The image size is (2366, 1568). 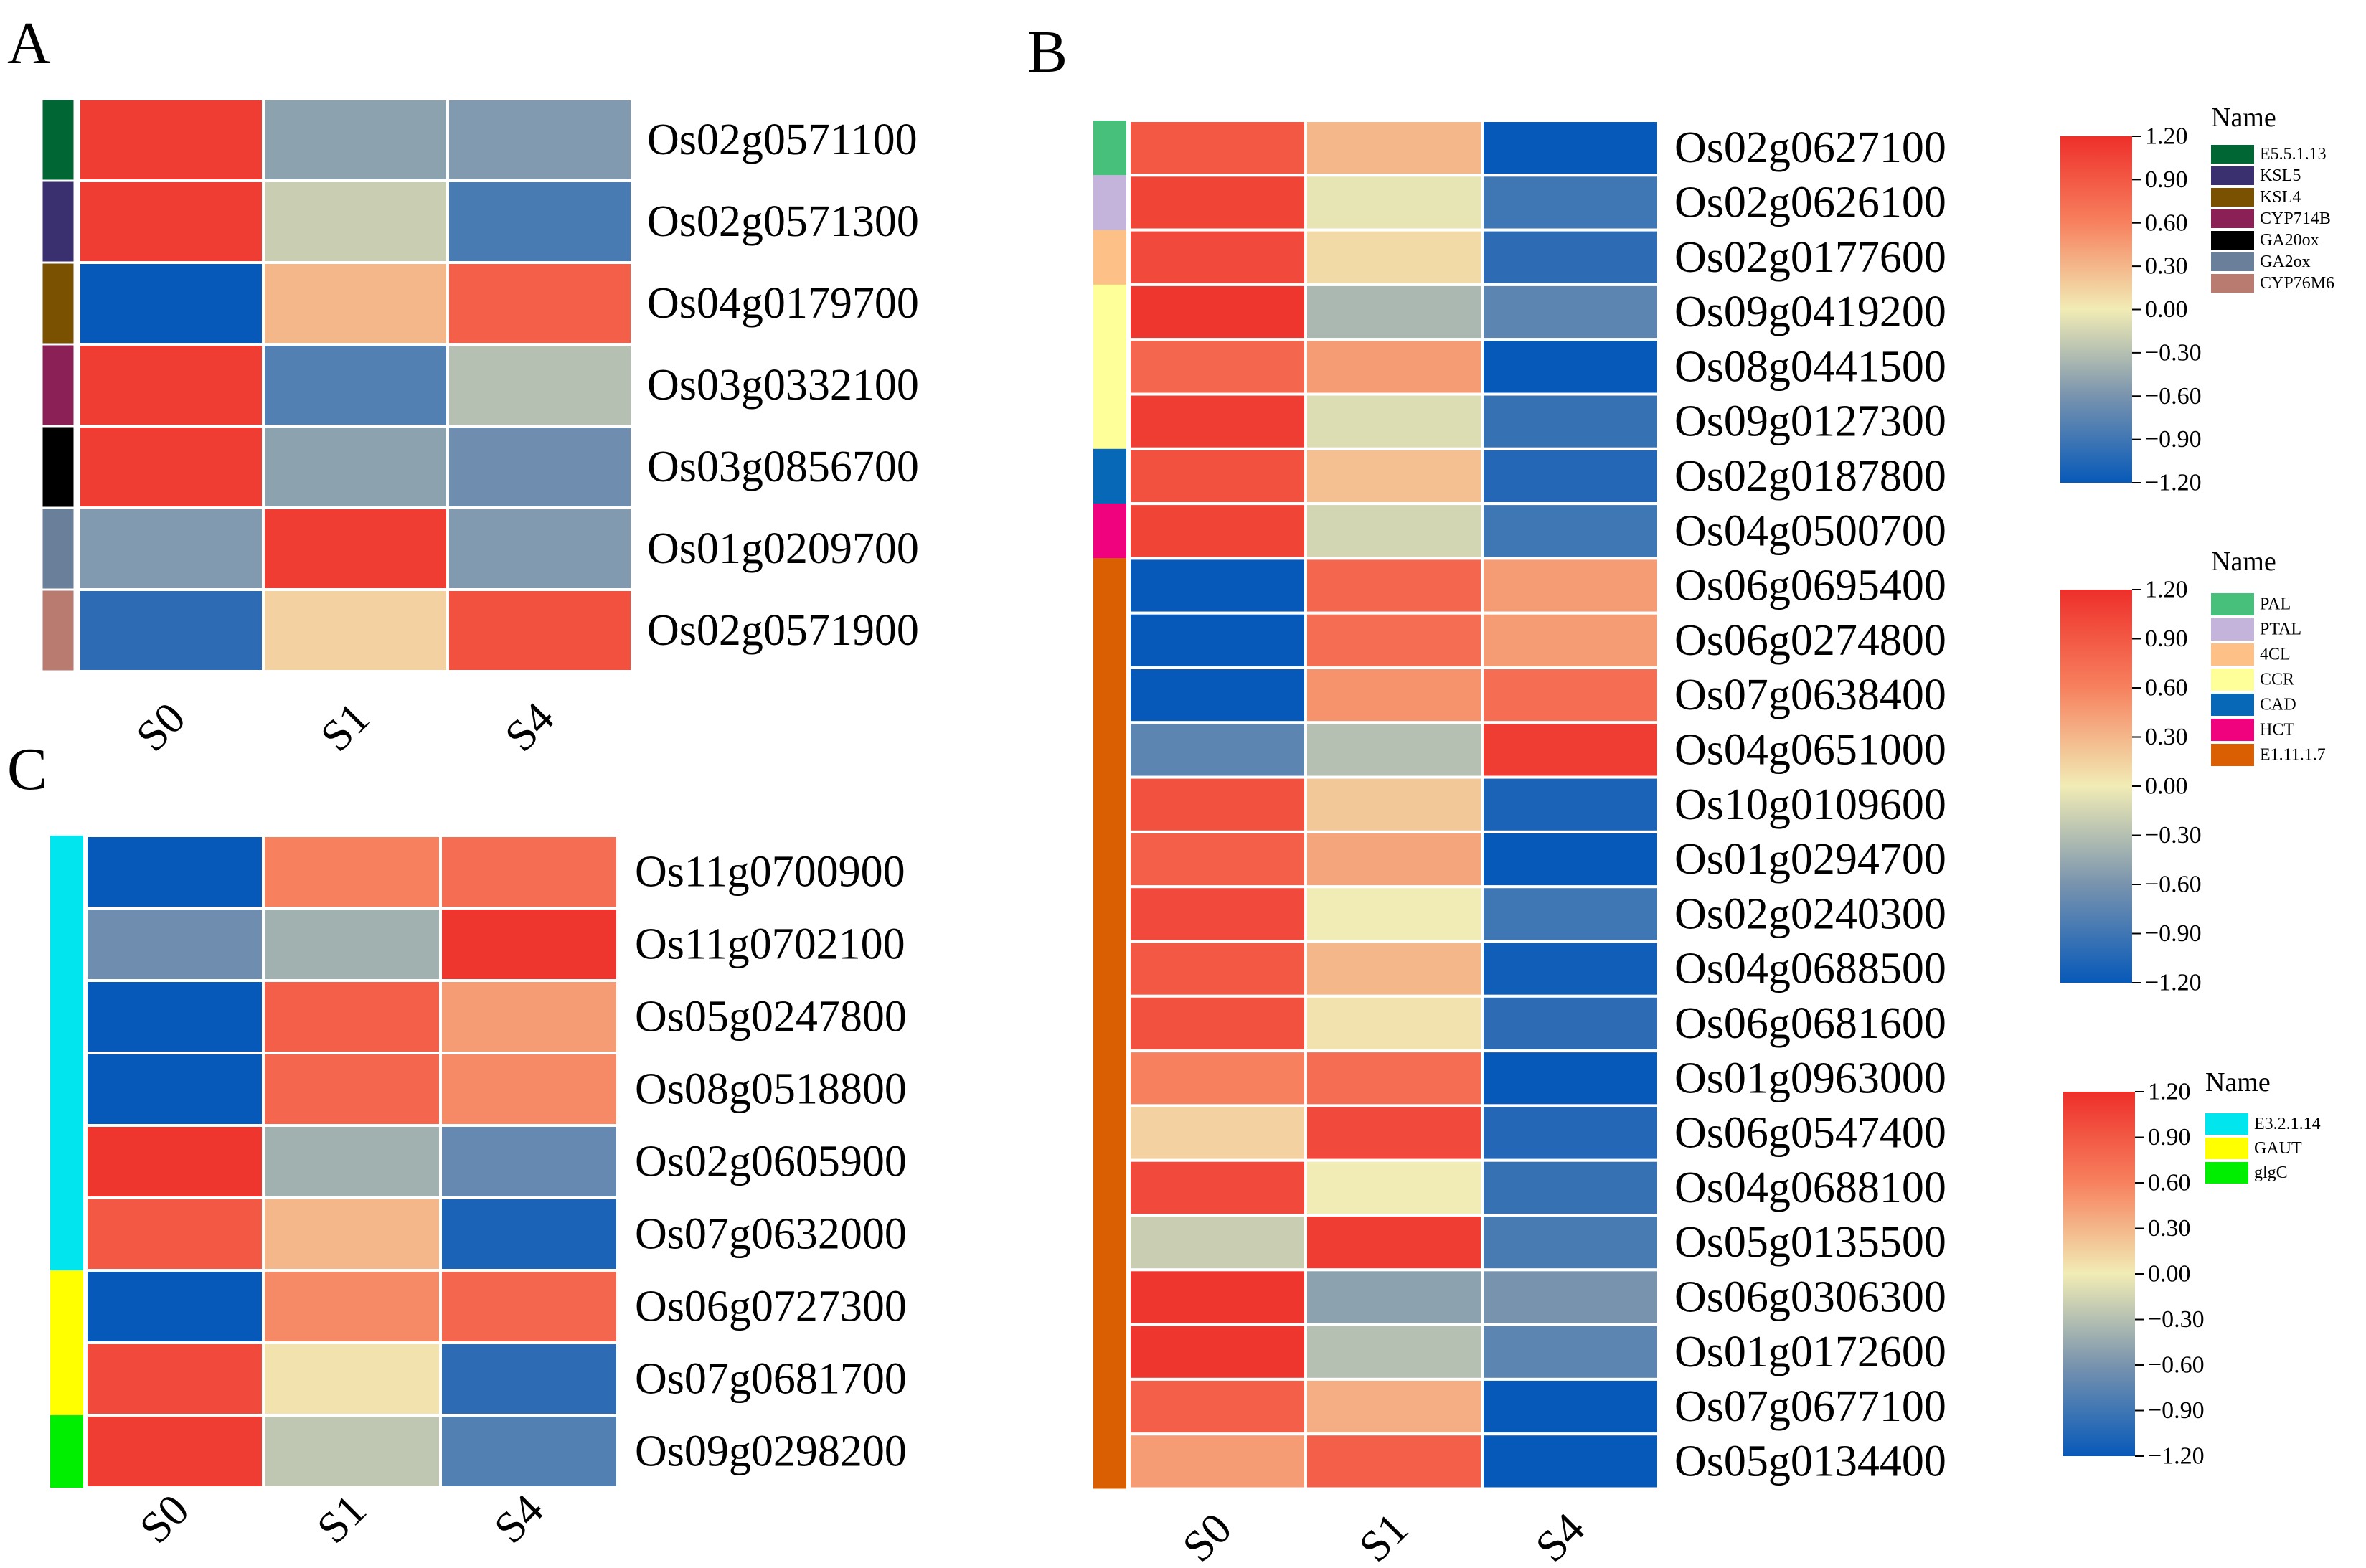 I want to click on panel-letter-b: B, so click(x=1047, y=52).